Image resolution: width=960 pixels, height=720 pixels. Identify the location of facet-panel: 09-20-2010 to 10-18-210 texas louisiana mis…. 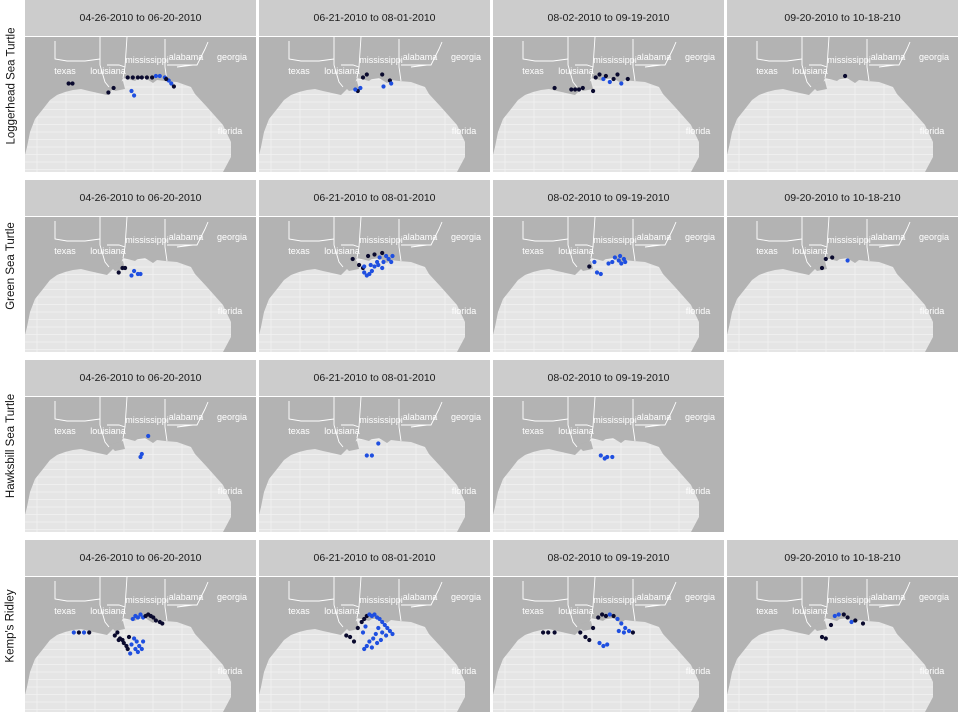
(842, 86).